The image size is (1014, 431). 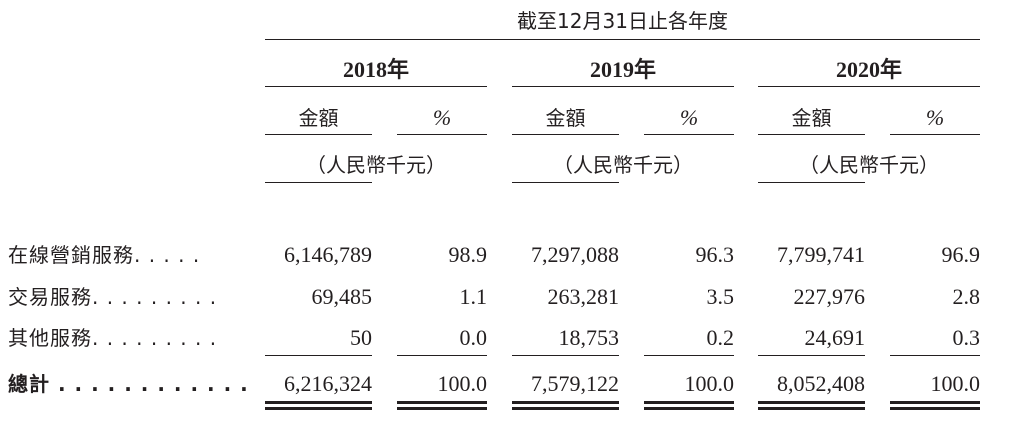 I want to click on percent-cell: 0.2, so click(x=720, y=337).